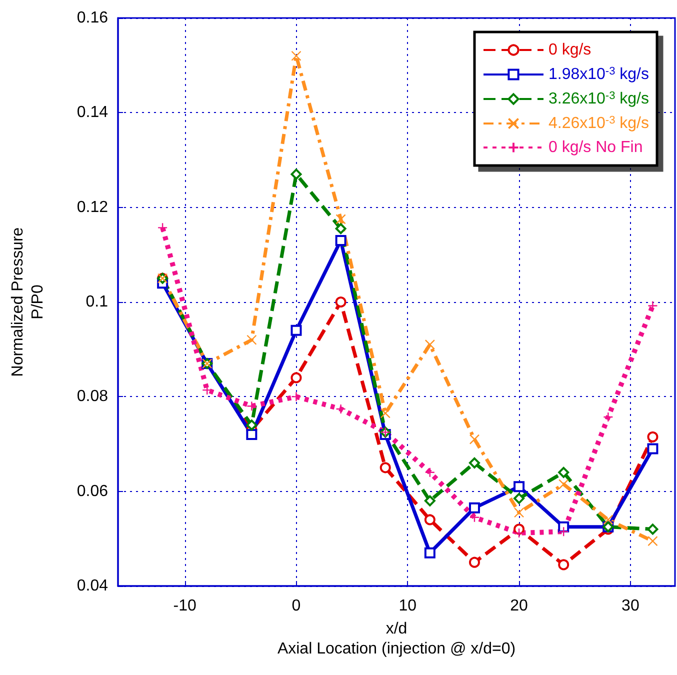 The image size is (677, 675). What do you see at coordinates (92, 18) in the screenshot?
I see `y-tick-label: 0.16` at bounding box center [92, 18].